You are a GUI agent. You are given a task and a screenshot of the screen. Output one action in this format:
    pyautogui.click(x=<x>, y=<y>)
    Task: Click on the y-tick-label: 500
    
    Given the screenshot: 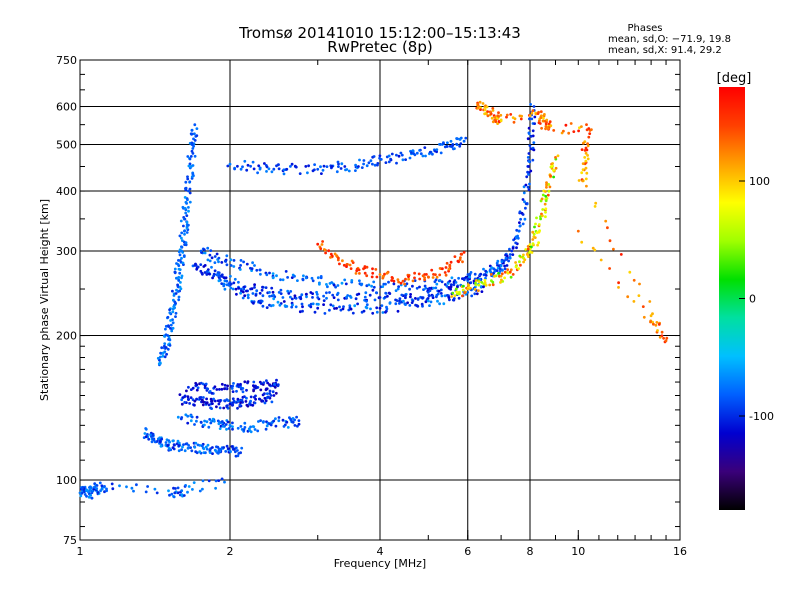 What is the action you would take?
    pyautogui.click(x=66, y=145)
    